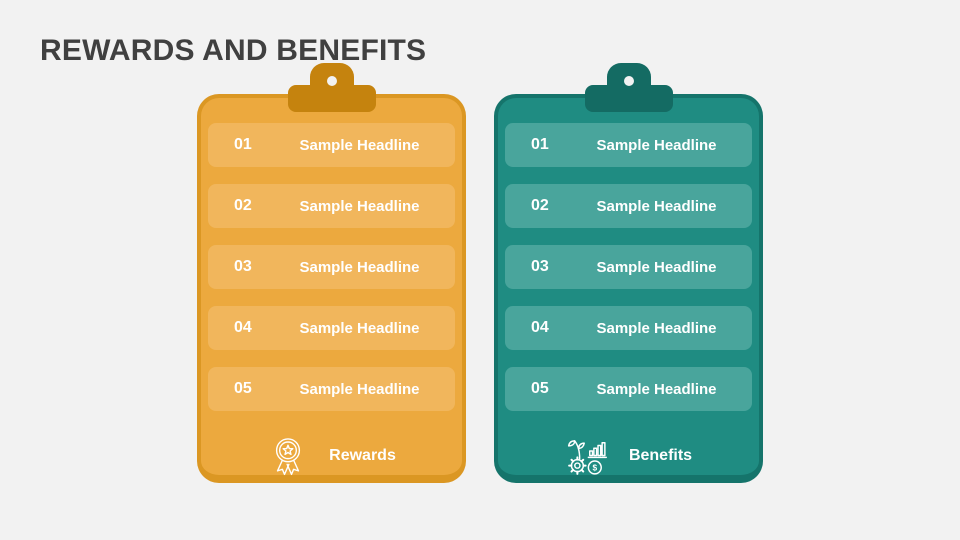 This screenshot has height=540, width=960. Describe the element at coordinates (660, 455) in the screenshot. I see `panel-label: Benefits` at that location.